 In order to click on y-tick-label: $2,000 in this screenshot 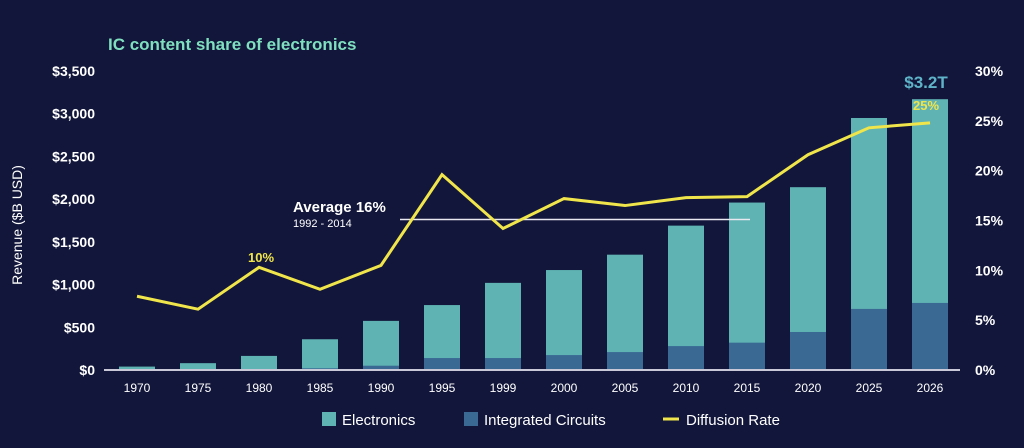, I will do `click(73, 199)`.